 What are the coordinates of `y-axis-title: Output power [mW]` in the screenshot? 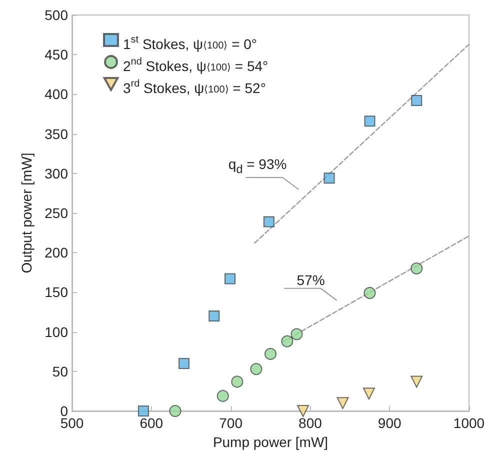 It's located at (26, 213).